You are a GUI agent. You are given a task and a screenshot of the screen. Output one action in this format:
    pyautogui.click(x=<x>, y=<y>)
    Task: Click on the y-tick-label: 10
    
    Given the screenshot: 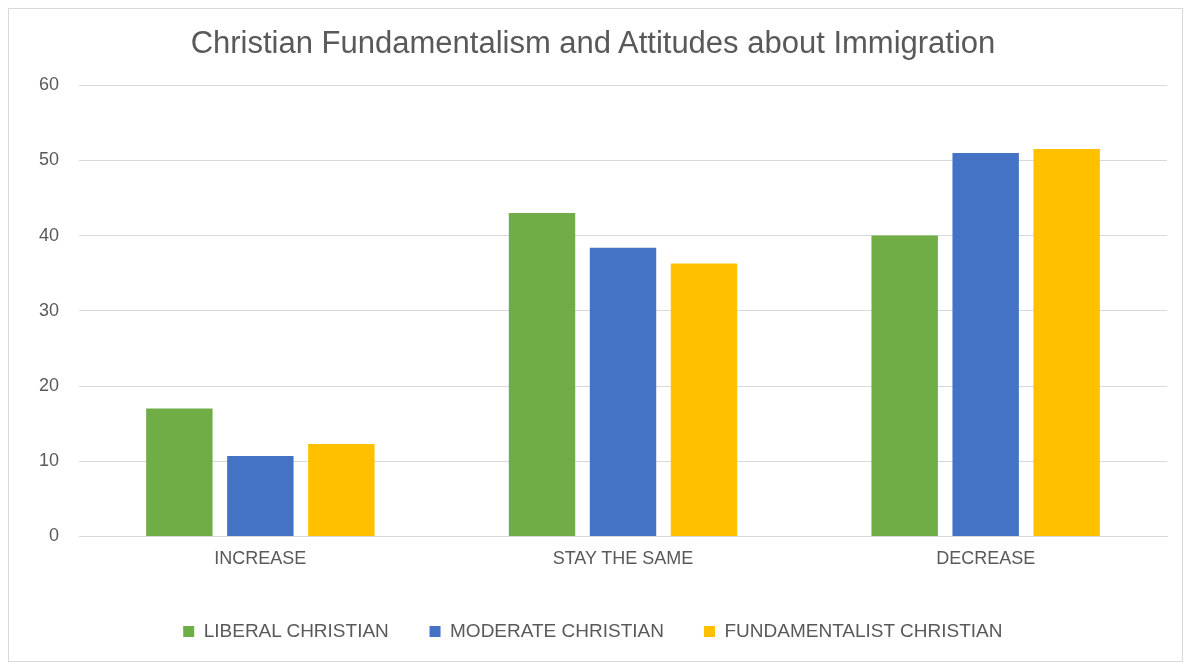 What is the action you would take?
    pyautogui.click(x=49, y=460)
    